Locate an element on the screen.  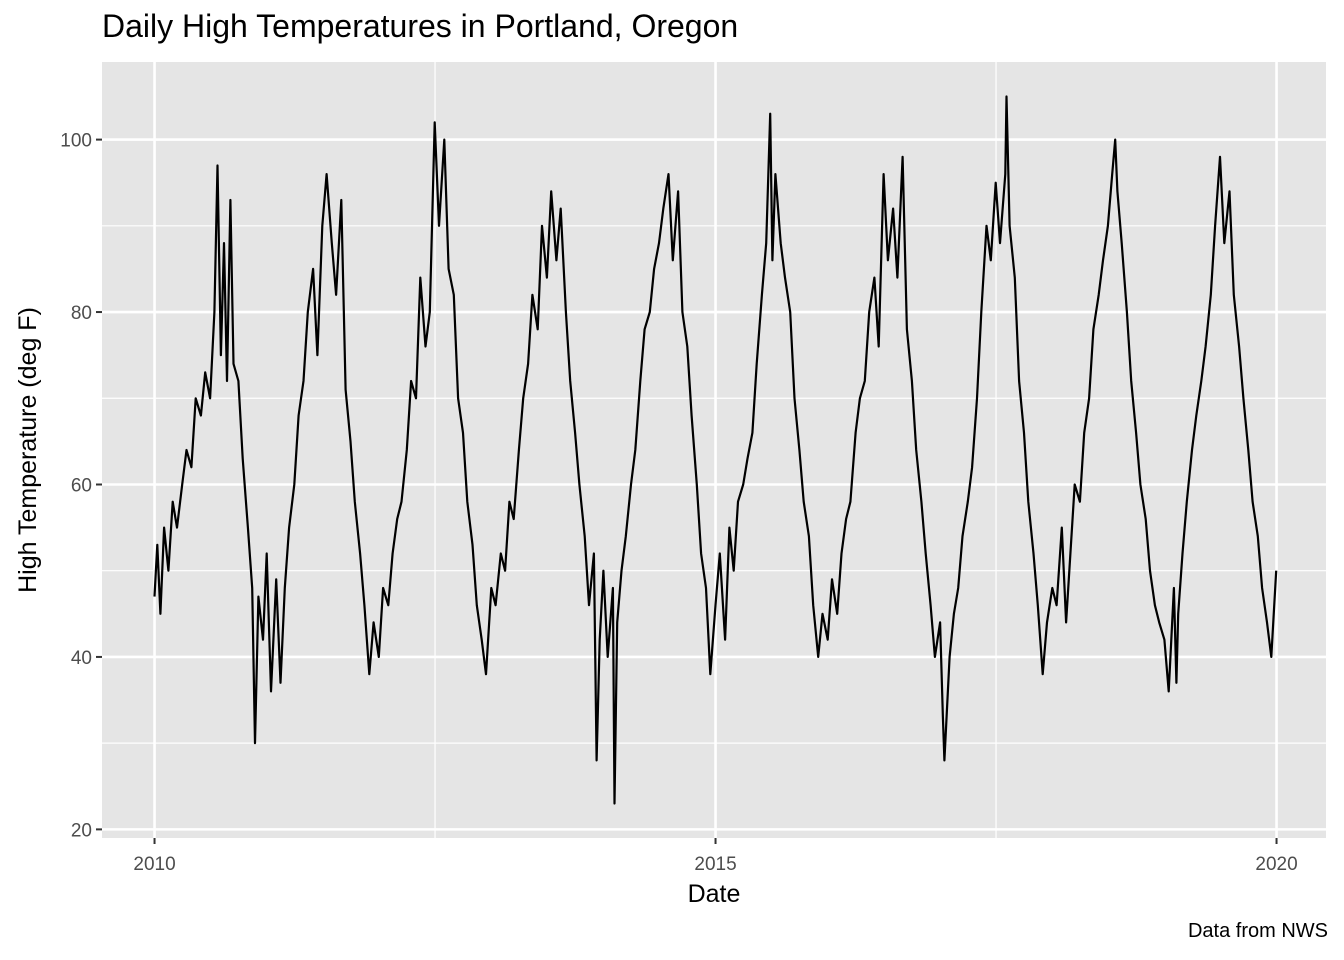
y-axis: 20 40 60 80 100 is located at coordinates (81, 486).